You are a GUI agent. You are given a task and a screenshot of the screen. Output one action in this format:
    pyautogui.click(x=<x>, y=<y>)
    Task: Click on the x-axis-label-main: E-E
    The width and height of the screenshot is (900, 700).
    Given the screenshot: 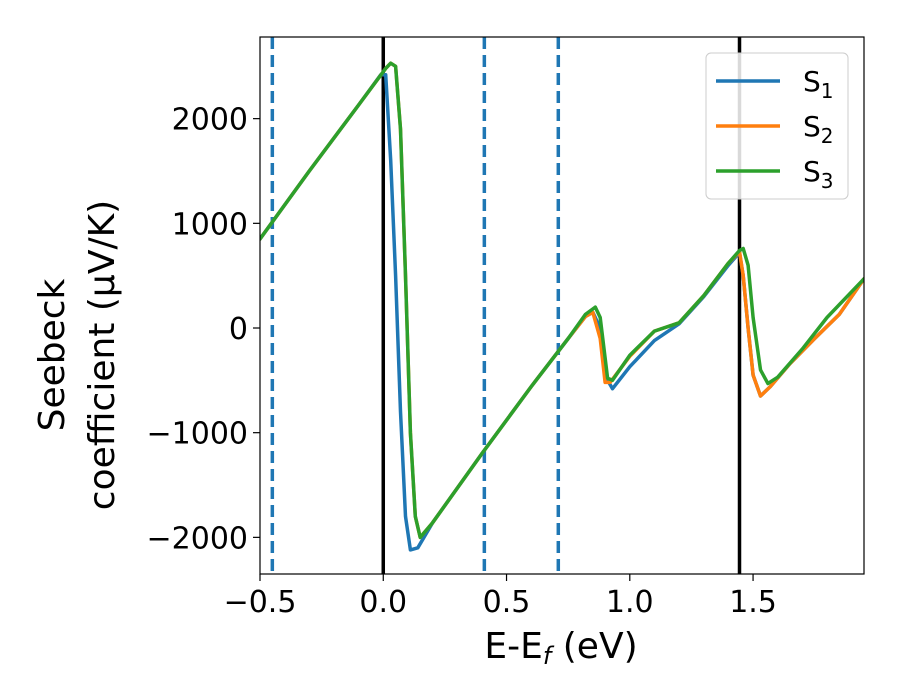 What is the action you would take?
    pyautogui.click(x=513, y=646)
    